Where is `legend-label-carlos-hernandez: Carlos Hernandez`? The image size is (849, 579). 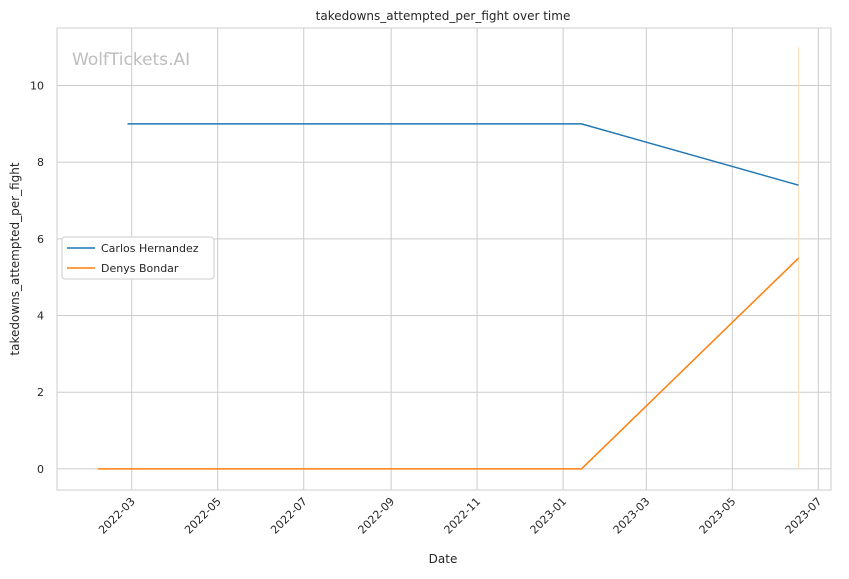
legend-label-carlos-hernandez: Carlos Hernandez is located at coordinates (150, 248).